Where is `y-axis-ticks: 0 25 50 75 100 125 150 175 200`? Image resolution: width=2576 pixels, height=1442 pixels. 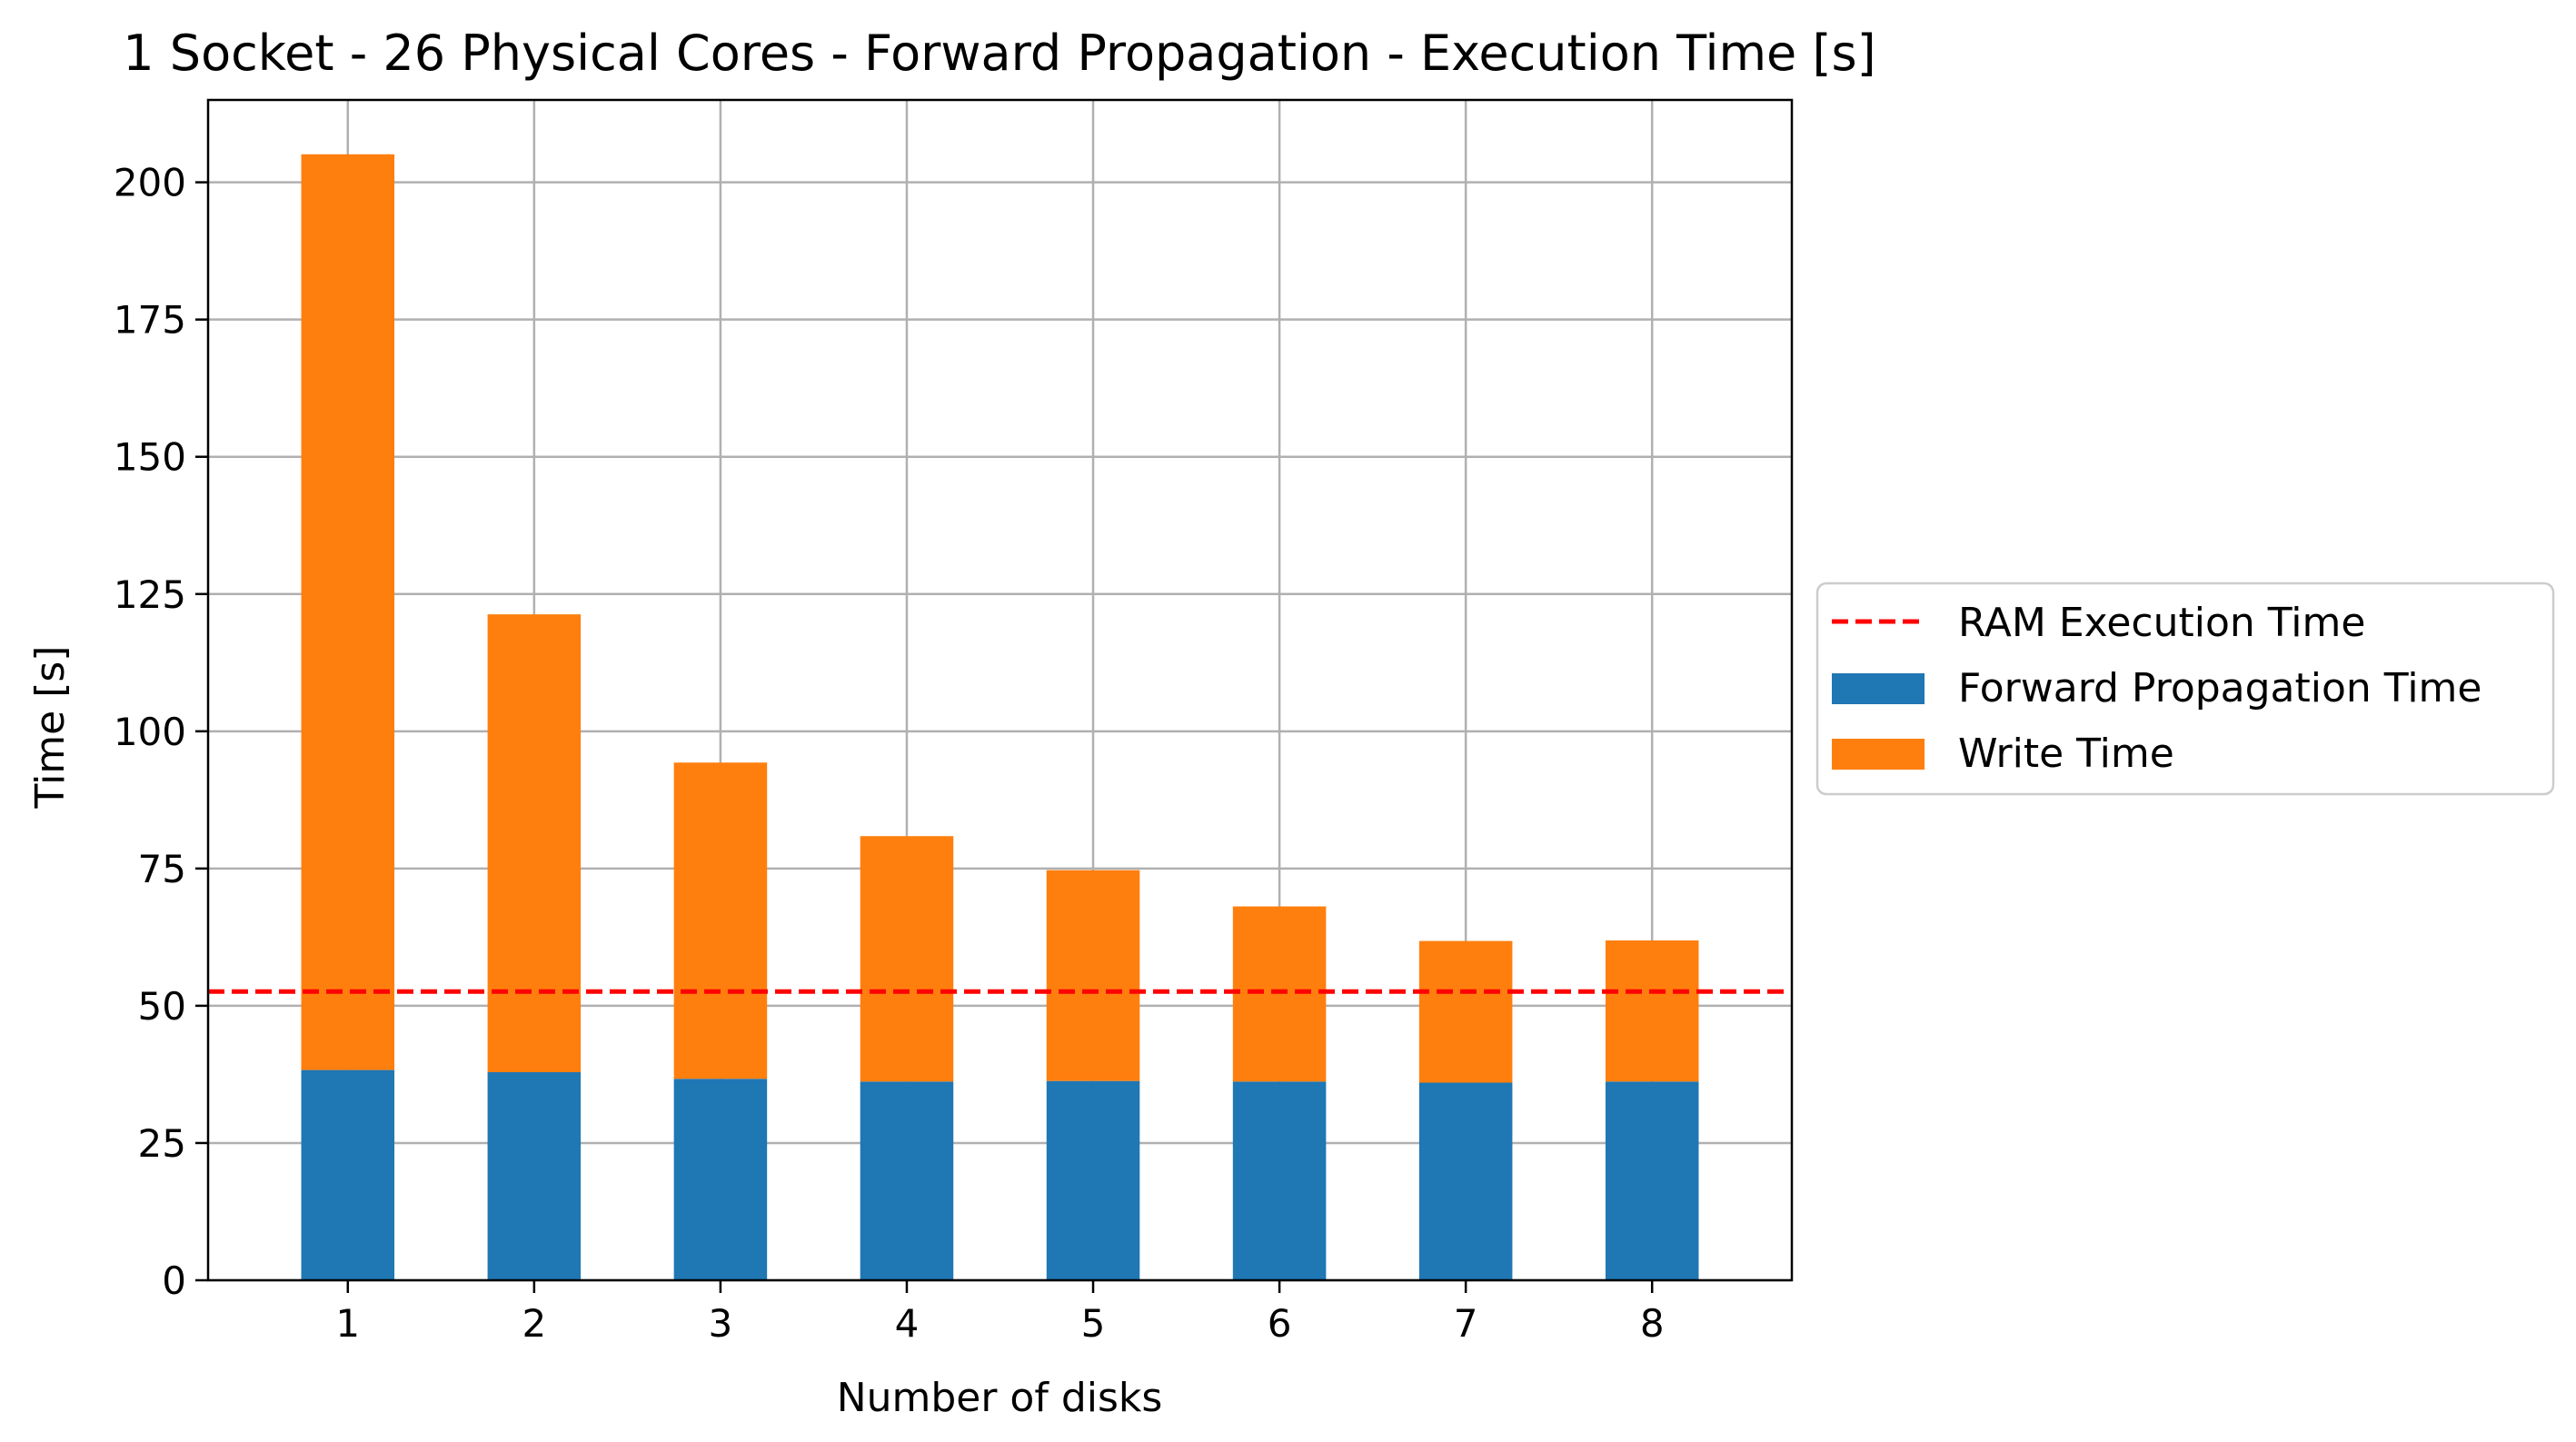 y-axis-ticks: 0 25 50 75 100 125 150 175 200 is located at coordinates (161, 732).